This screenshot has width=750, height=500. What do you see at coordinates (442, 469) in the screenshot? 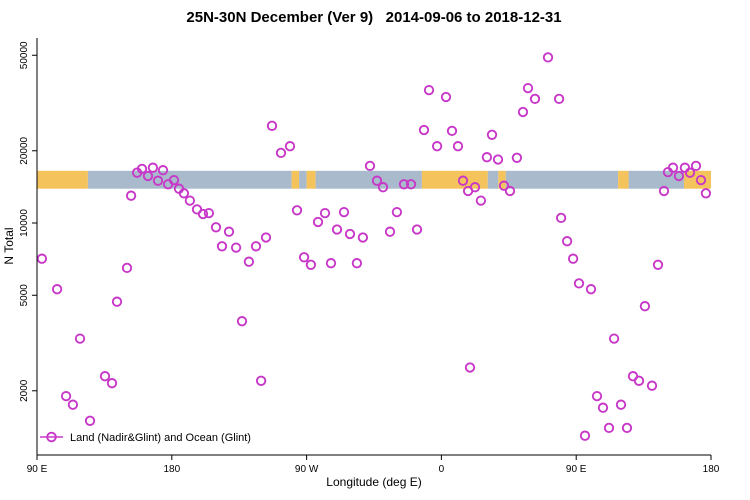
I see `x-tick-label: 0` at bounding box center [442, 469].